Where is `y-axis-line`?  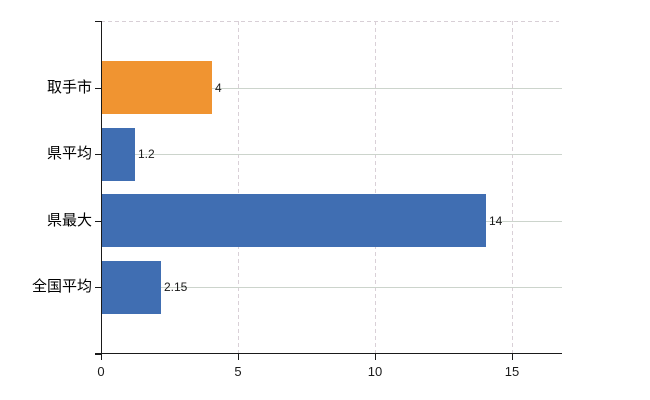 y-axis-line is located at coordinates (101, 187).